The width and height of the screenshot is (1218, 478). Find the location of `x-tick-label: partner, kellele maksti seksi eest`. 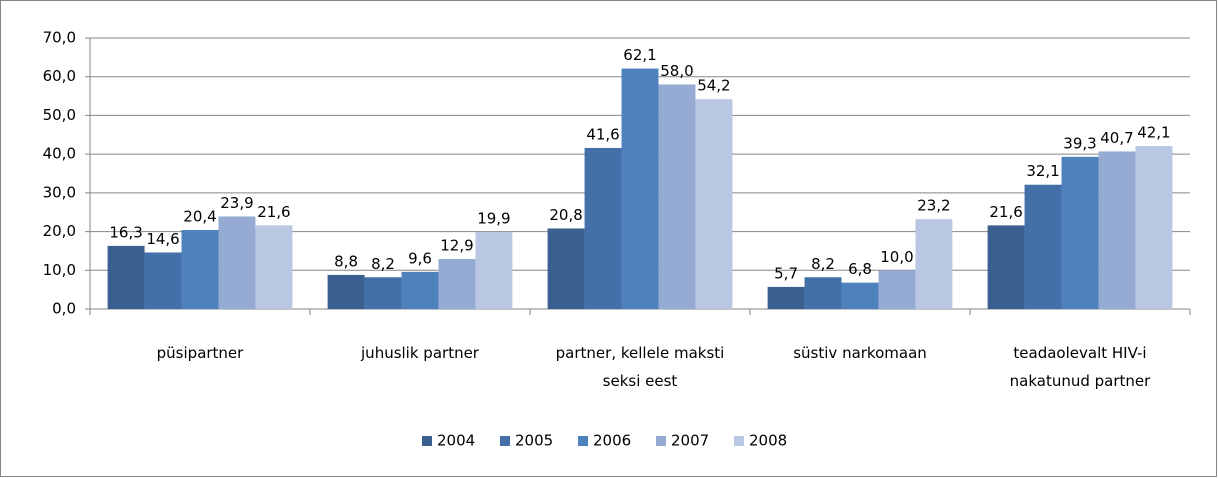

x-tick-label: partner, kellele maksti seksi eest is located at coordinates (640, 367).